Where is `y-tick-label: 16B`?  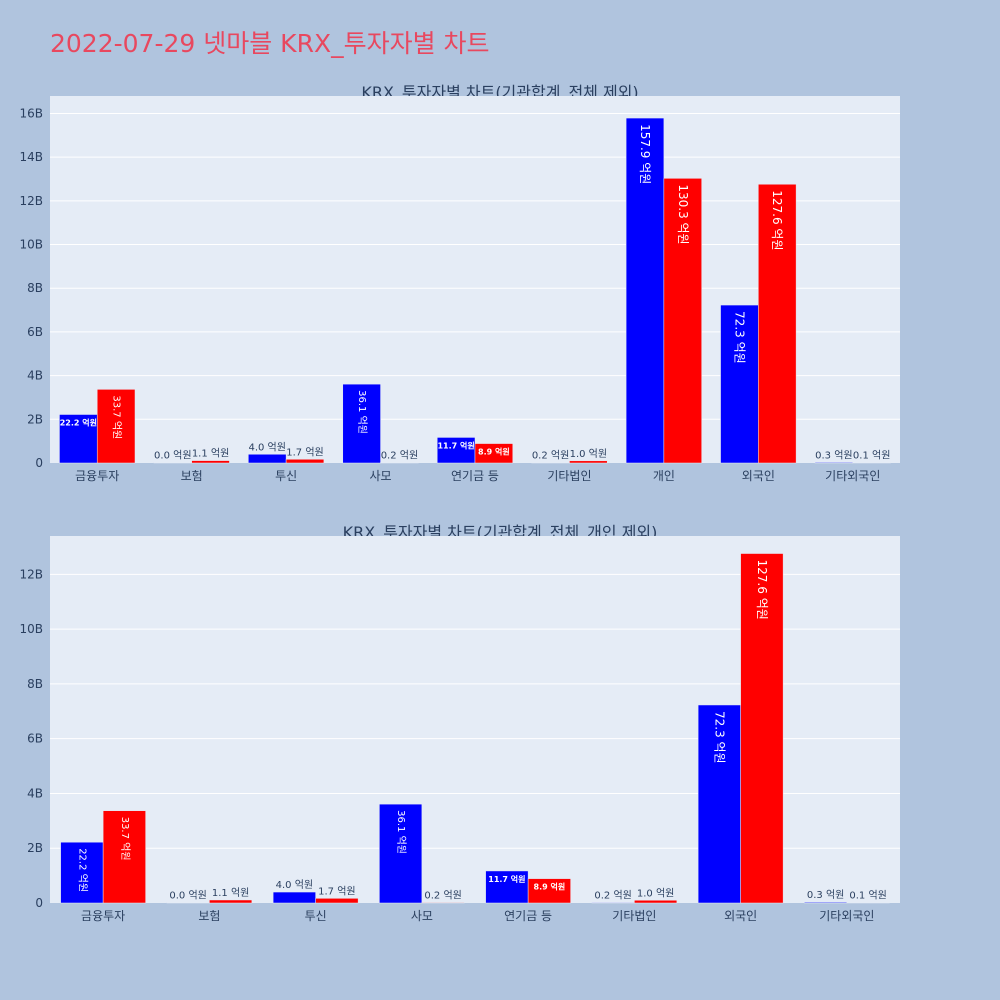
y-tick-label: 16B is located at coordinates (31, 113).